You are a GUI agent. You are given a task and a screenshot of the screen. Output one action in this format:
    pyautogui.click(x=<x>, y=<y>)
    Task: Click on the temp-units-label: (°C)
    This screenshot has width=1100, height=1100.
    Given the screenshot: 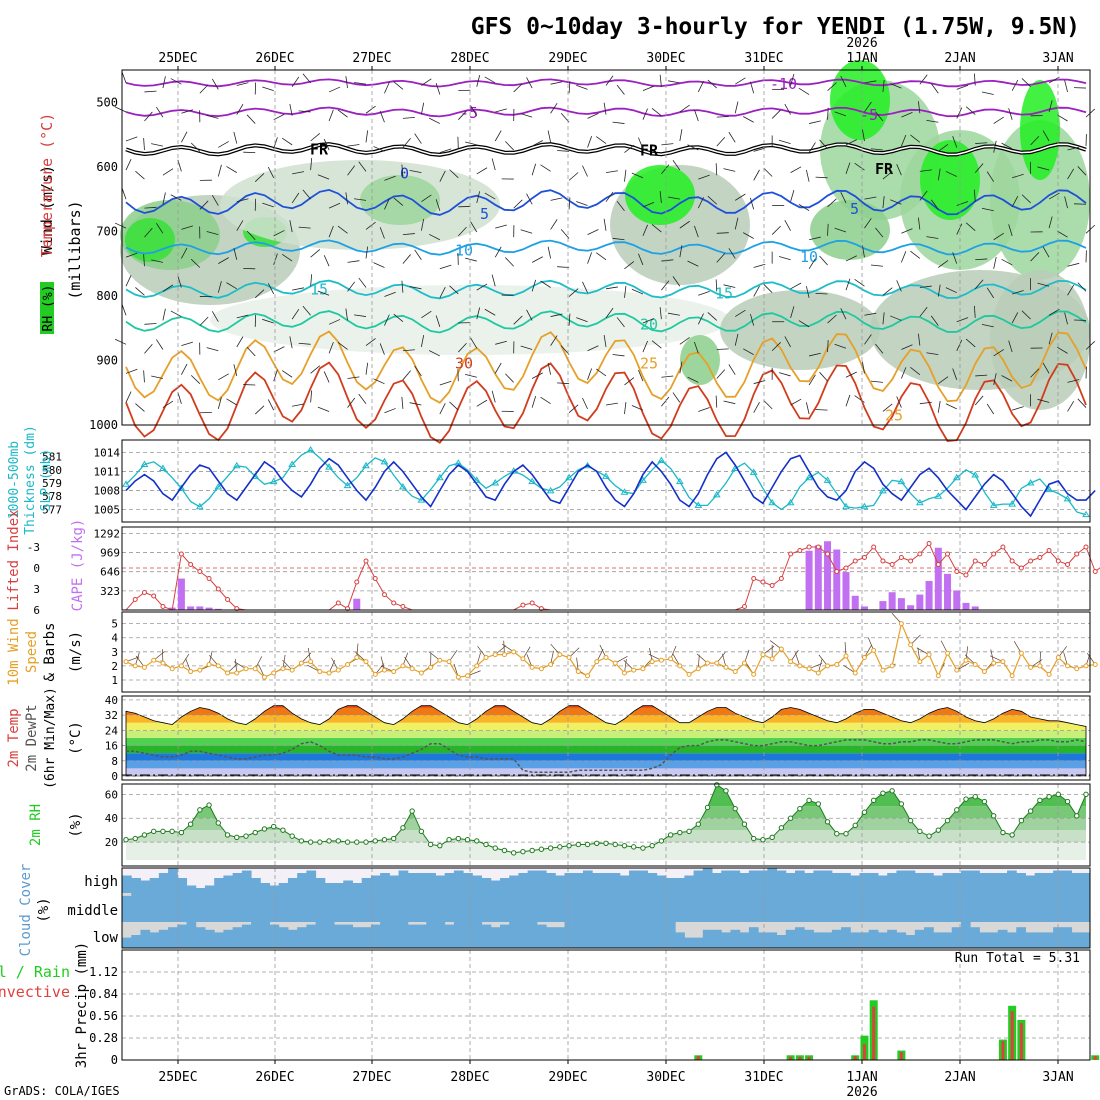 What is the action you would take?
    pyautogui.click(x=76, y=738)
    